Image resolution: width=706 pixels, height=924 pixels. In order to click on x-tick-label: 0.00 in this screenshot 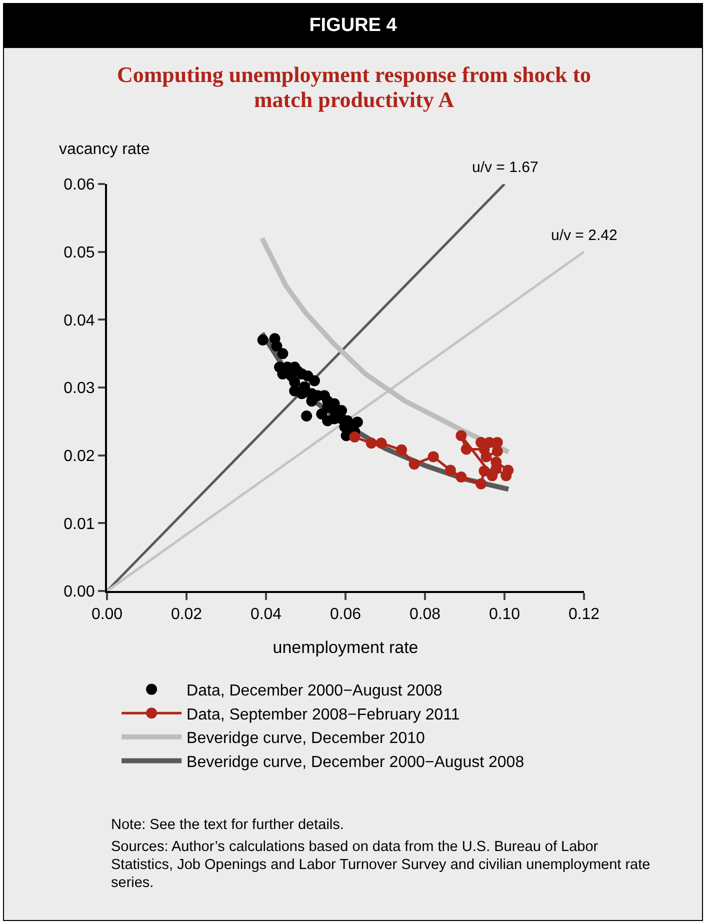, I will do `click(107, 615)`.